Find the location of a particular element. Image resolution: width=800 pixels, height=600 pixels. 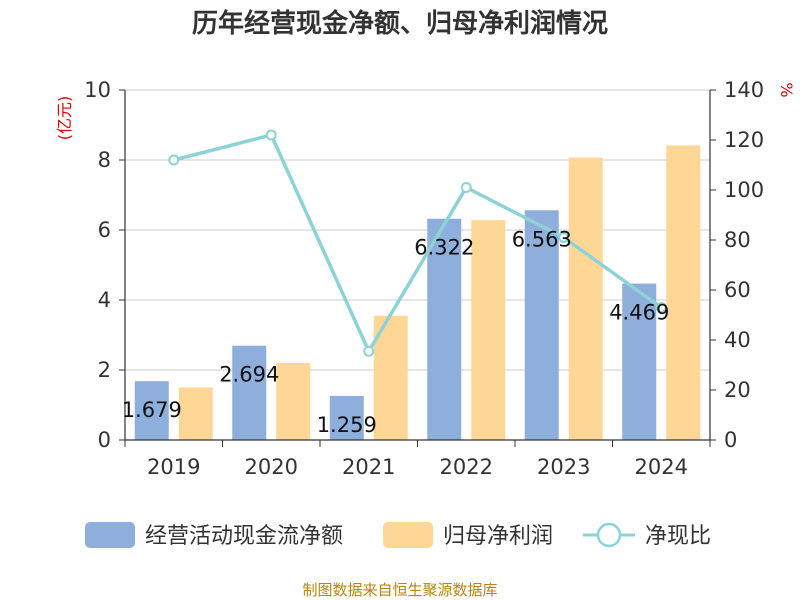

y-left-unit: (亿元) is located at coordinates (64, 118).